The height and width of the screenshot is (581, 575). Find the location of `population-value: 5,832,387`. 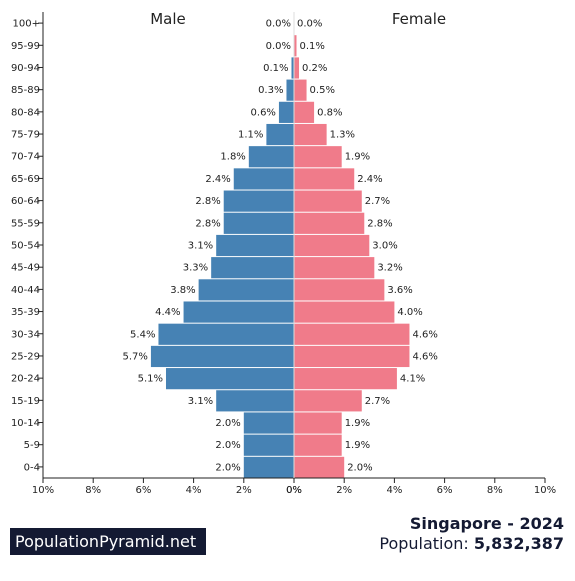

population-value: 5,832,387 is located at coordinates (518, 543).